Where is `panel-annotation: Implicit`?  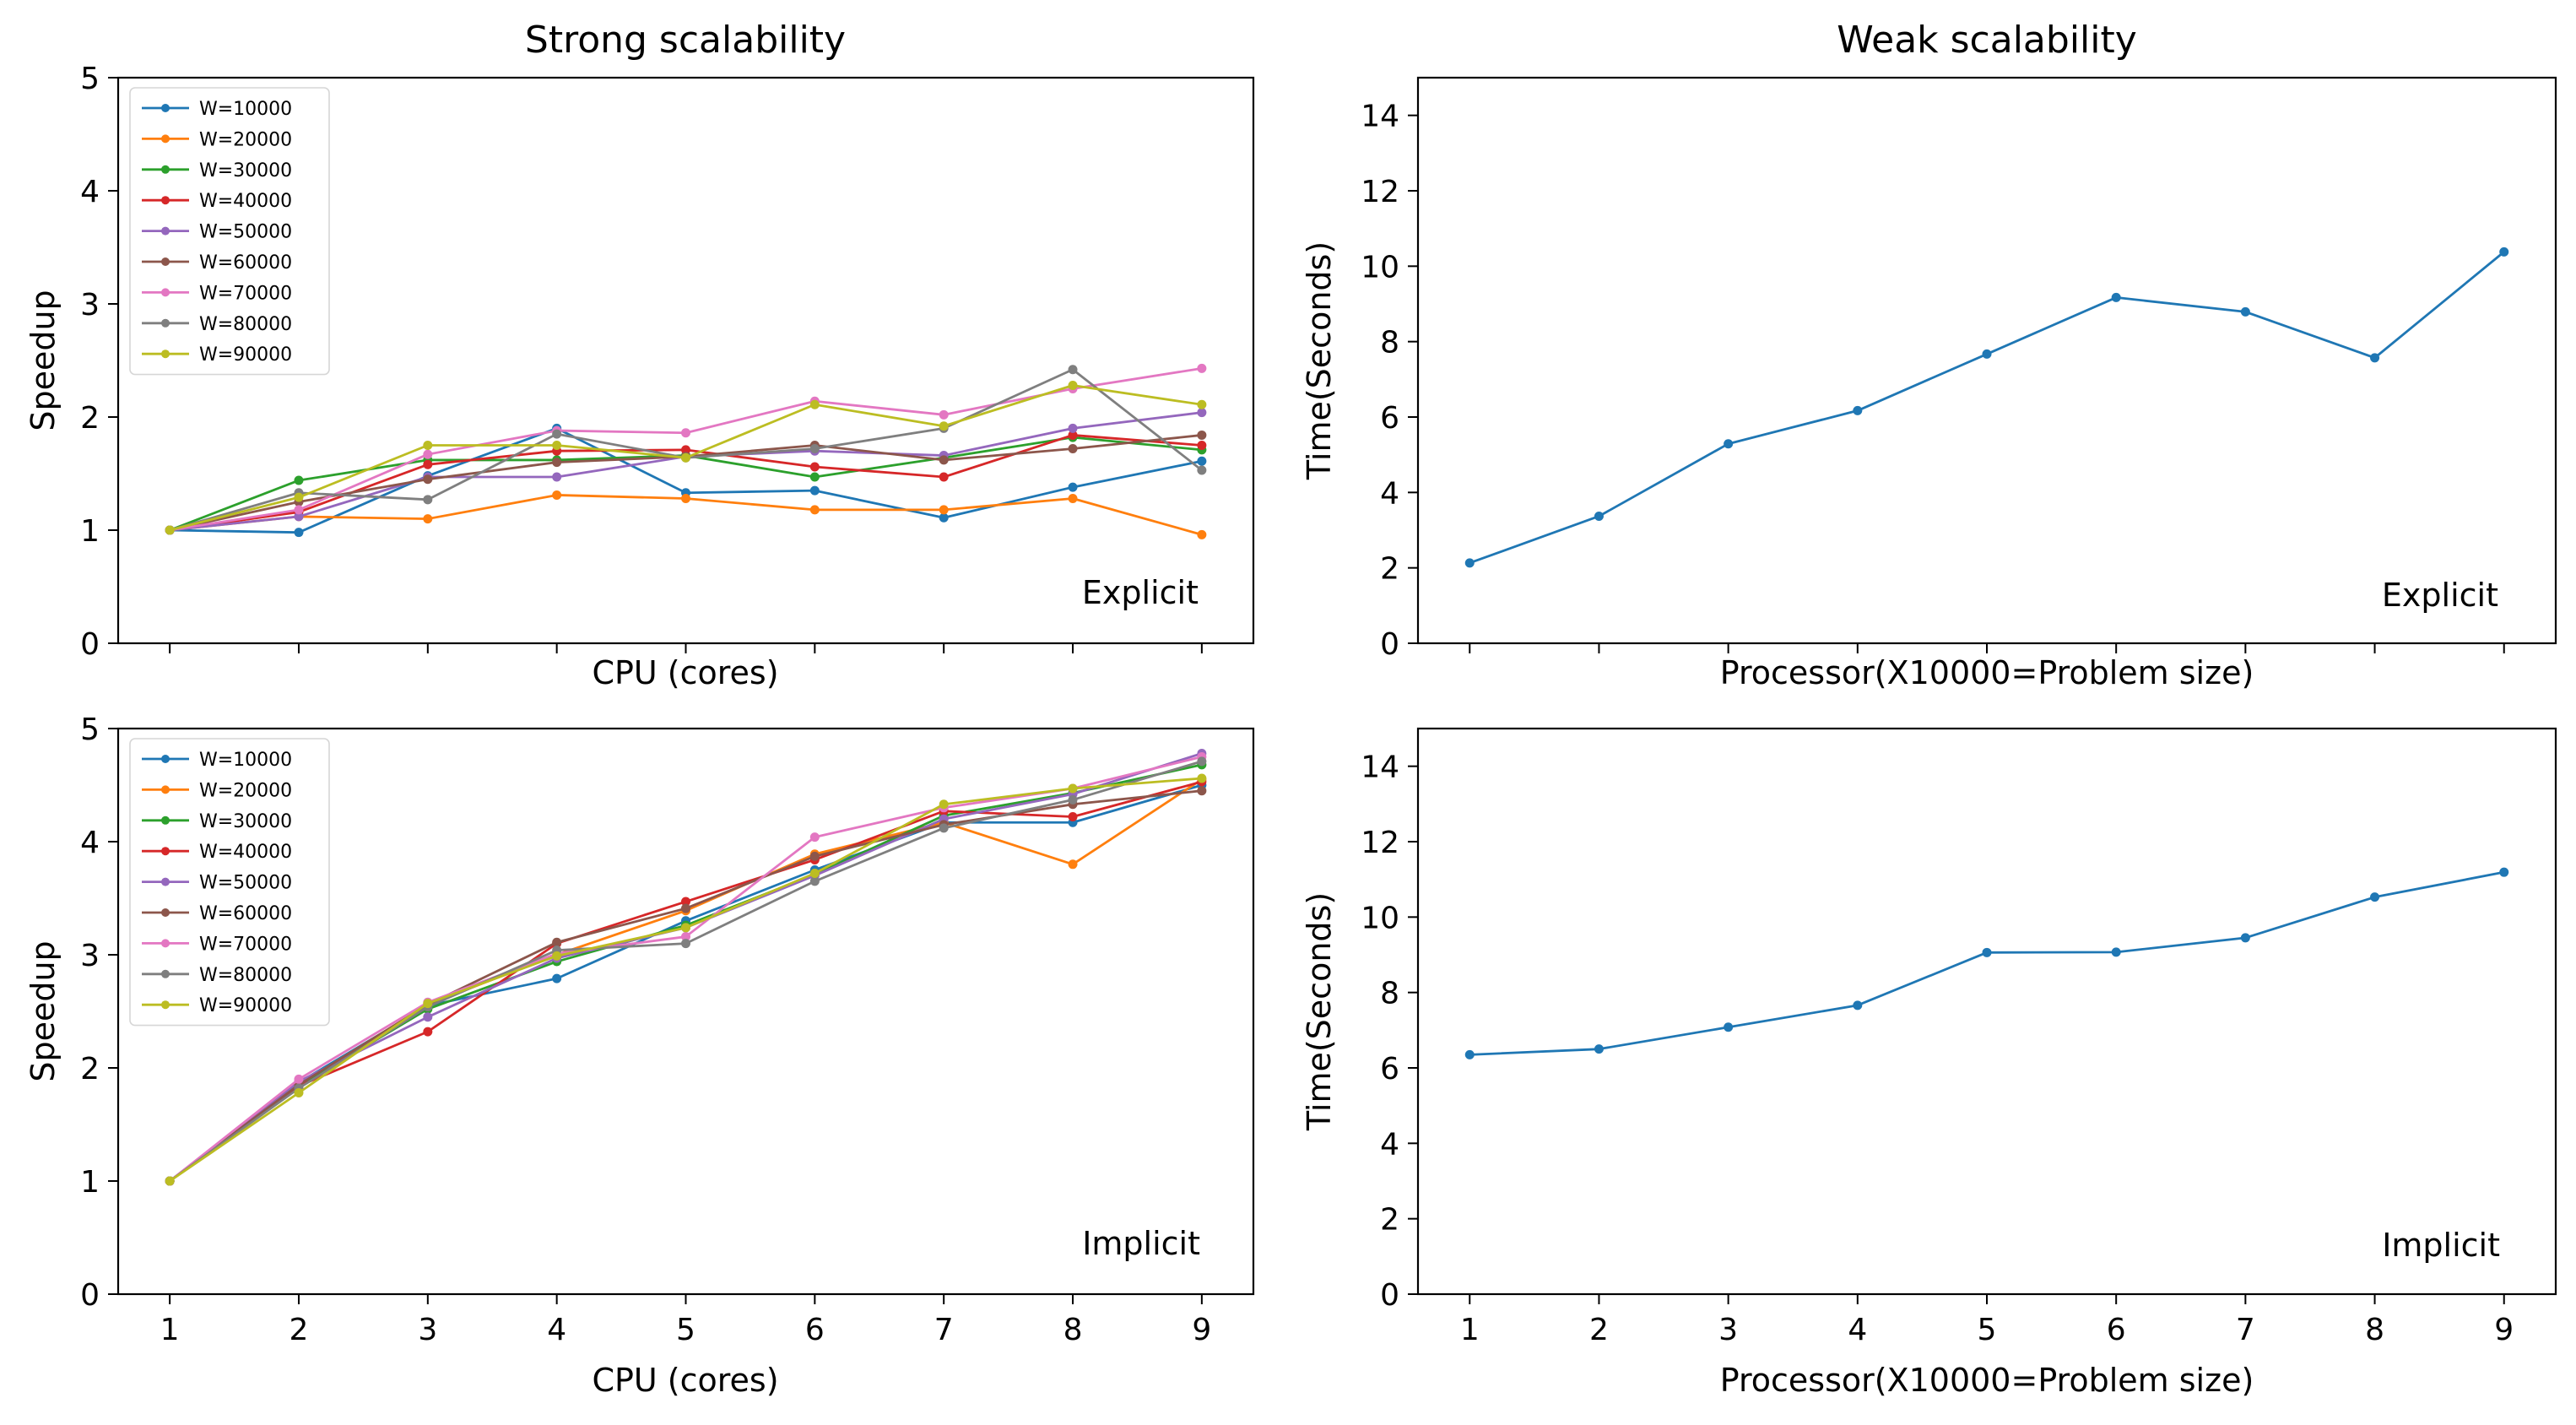 panel-annotation: Implicit is located at coordinates (1141, 1243).